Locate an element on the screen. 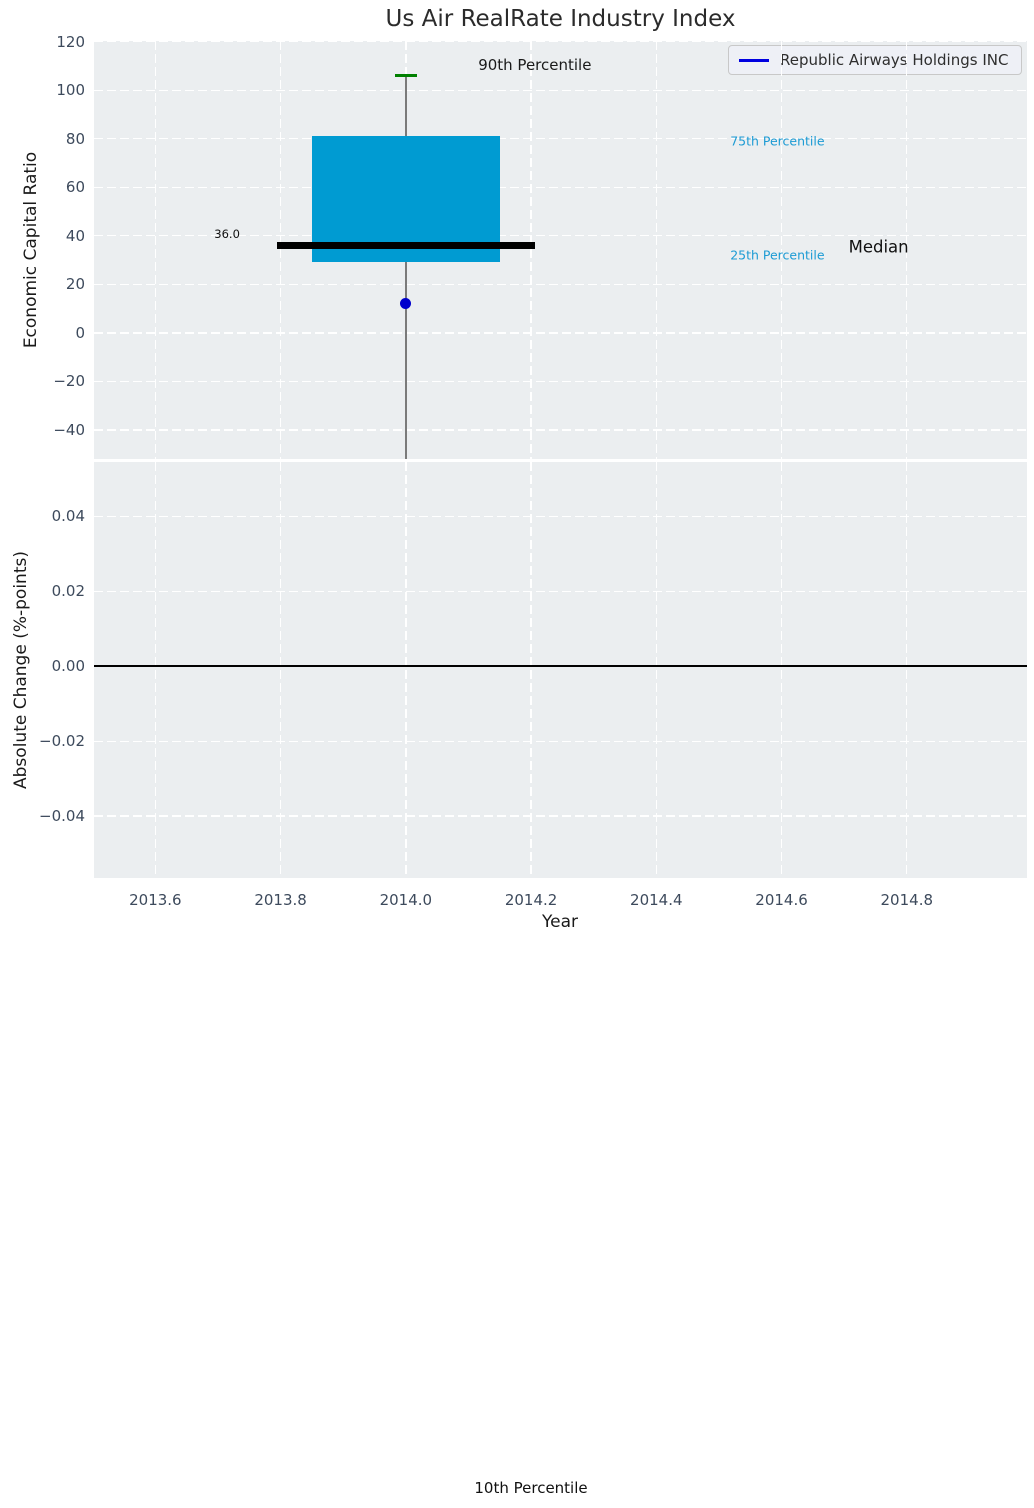 This screenshot has height=1508, width=1034. y-tick-label: −0.02 is located at coordinates (62, 741).